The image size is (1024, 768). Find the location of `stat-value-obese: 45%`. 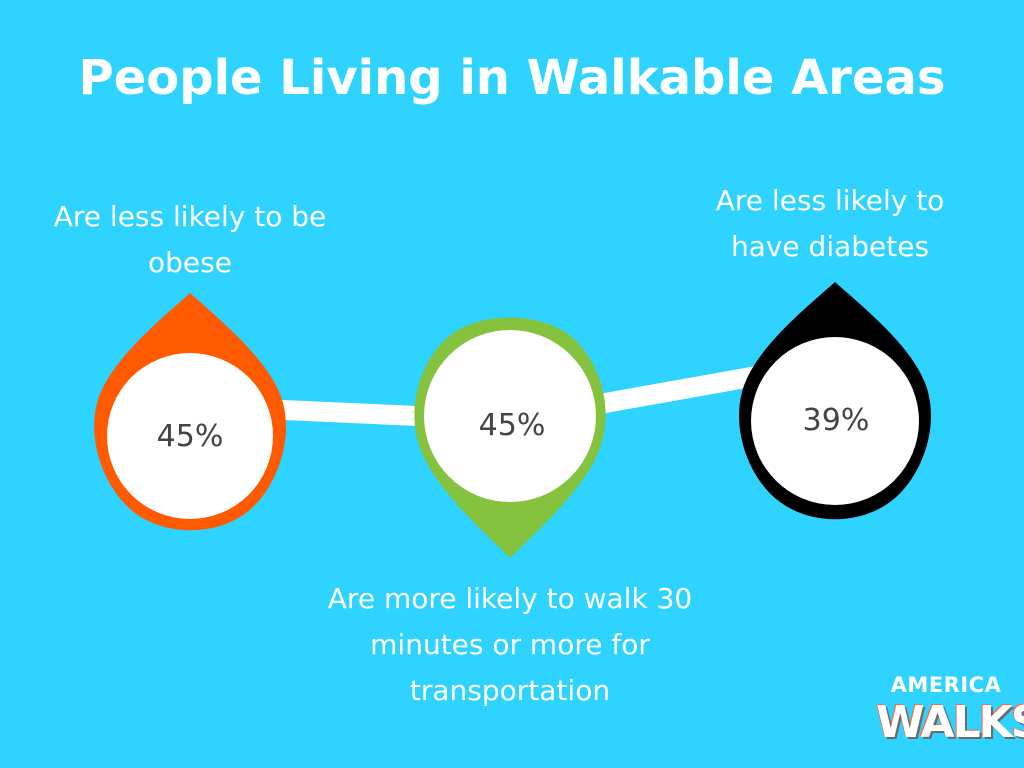

stat-value-obese: 45% is located at coordinates (190, 436).